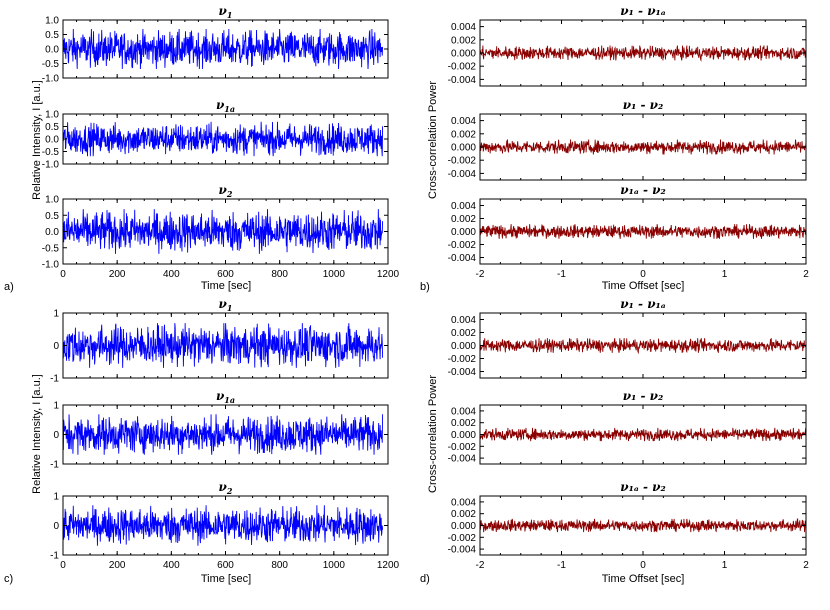 This screenshot has width=830, height=610. What do you see at coordinates (643, 579) in the screenshot?
I see `xlabel-d: Time Offset [sec]` at bounding box center [643, 579].